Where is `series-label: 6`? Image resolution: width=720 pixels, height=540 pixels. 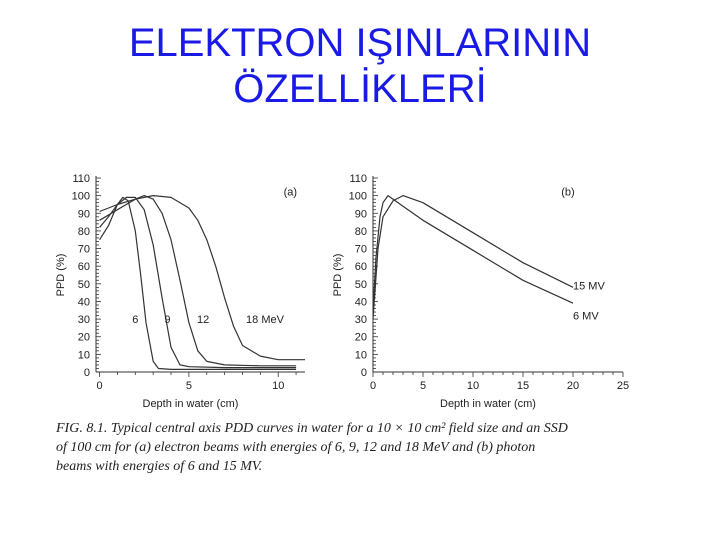
series-label: 6 is located at coordinates (135, 320).